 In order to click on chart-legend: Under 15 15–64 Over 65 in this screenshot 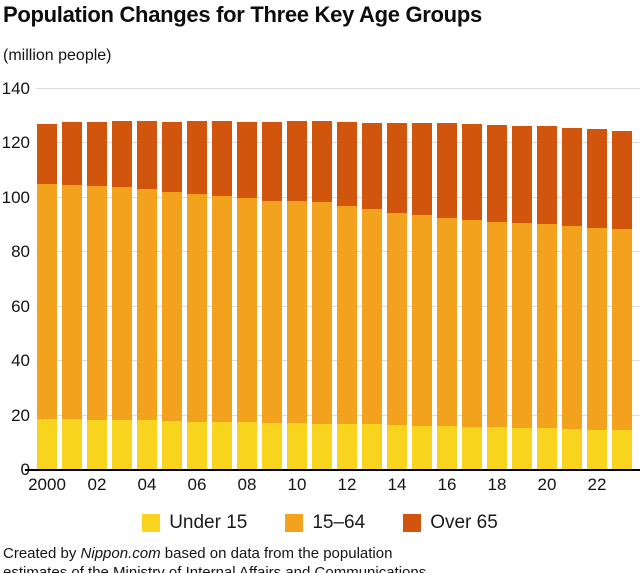, I will do `click(320, 523)`.